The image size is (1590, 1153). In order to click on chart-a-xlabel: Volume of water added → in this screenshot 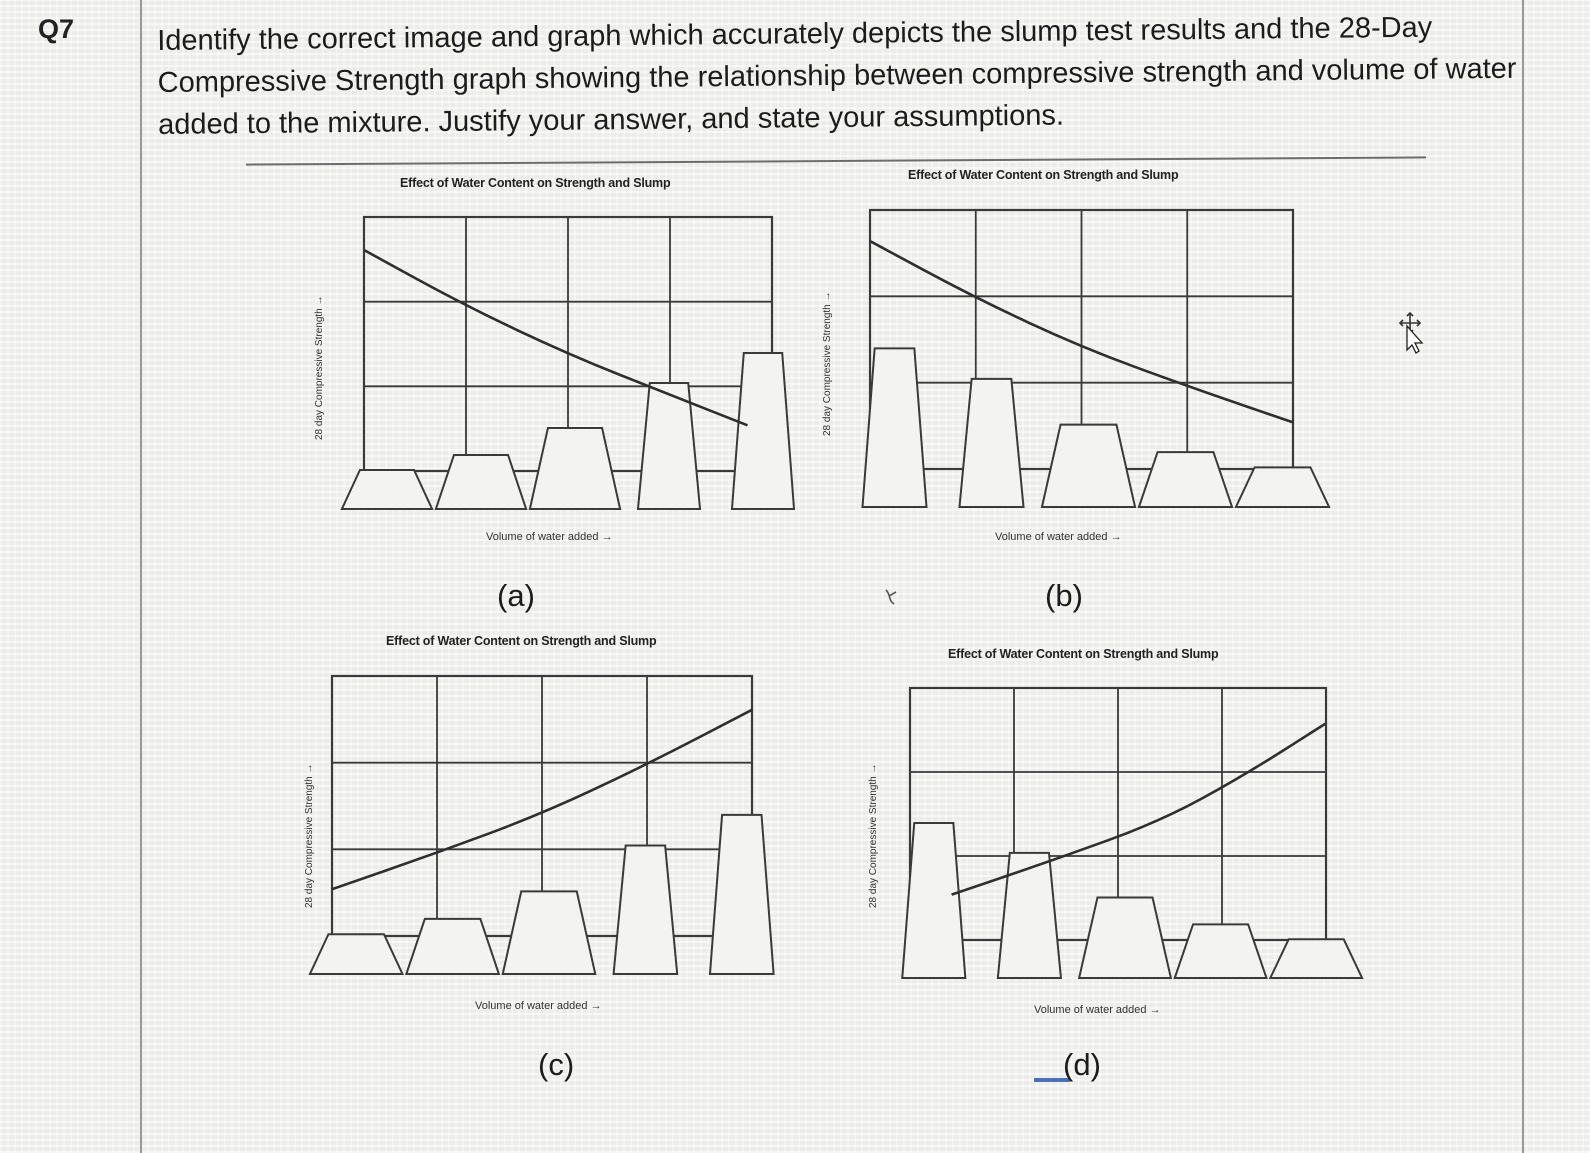, I will do `click(549, 537)`.